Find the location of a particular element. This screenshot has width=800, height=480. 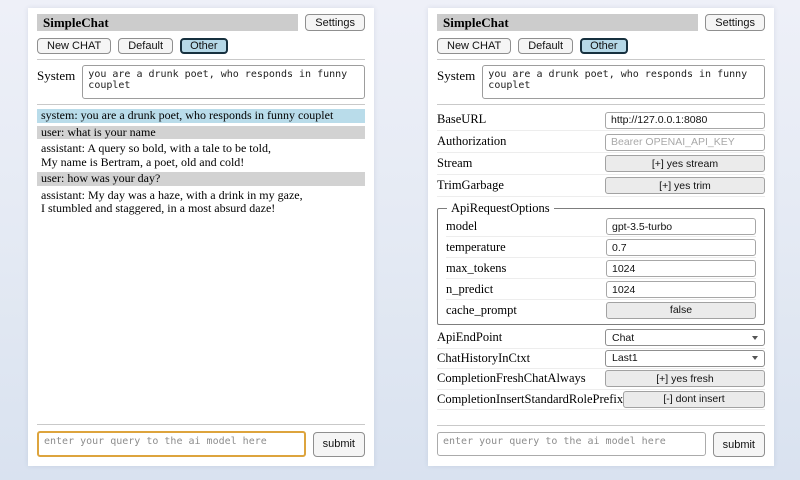

setting-row-stream: Stream [+] yes stream is located at coordinates (601, 164).